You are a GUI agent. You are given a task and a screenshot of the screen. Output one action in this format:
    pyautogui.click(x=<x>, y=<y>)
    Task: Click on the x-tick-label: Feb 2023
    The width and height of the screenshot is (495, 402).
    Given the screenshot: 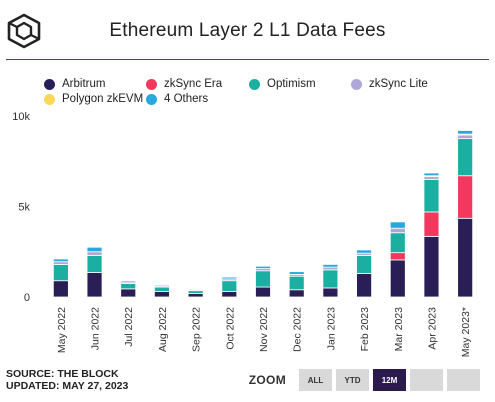 What is the action you would take?
    pyautogui.click(x=365, y=329)
    